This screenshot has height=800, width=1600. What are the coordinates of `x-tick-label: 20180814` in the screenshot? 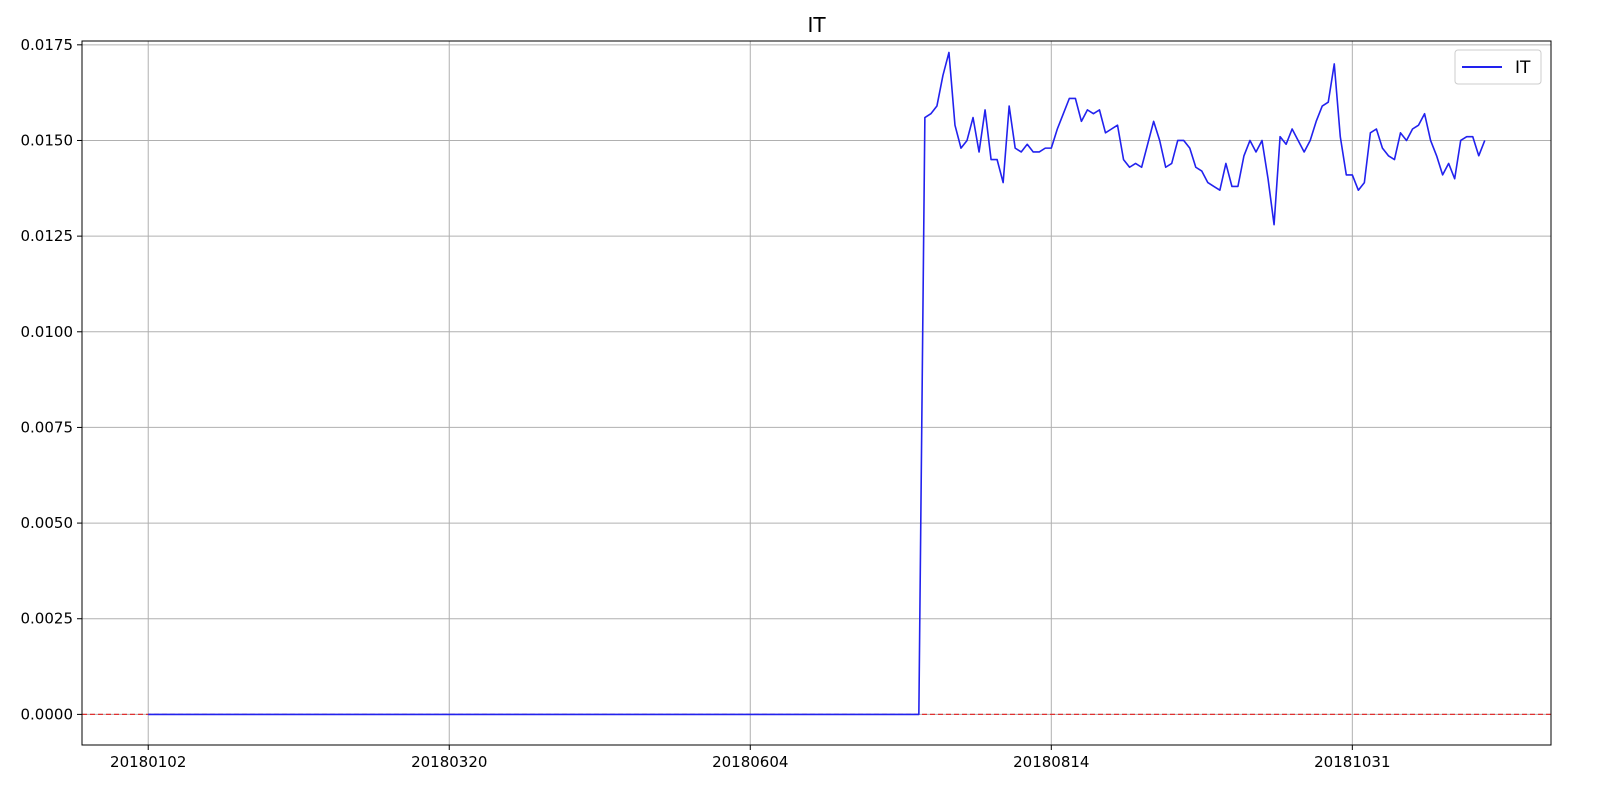 It's located at (1051, 762).